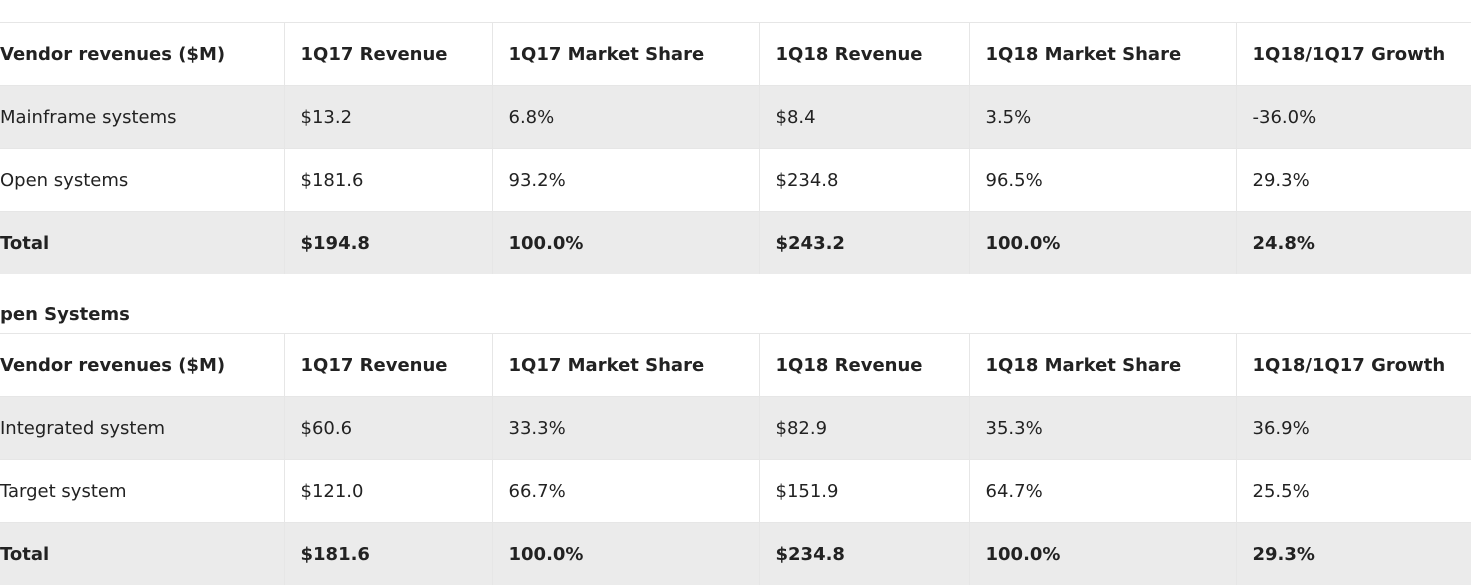 This screenshot has height=587, width=1471. I want to click on table-cell: $243.2, so click(864, 242).